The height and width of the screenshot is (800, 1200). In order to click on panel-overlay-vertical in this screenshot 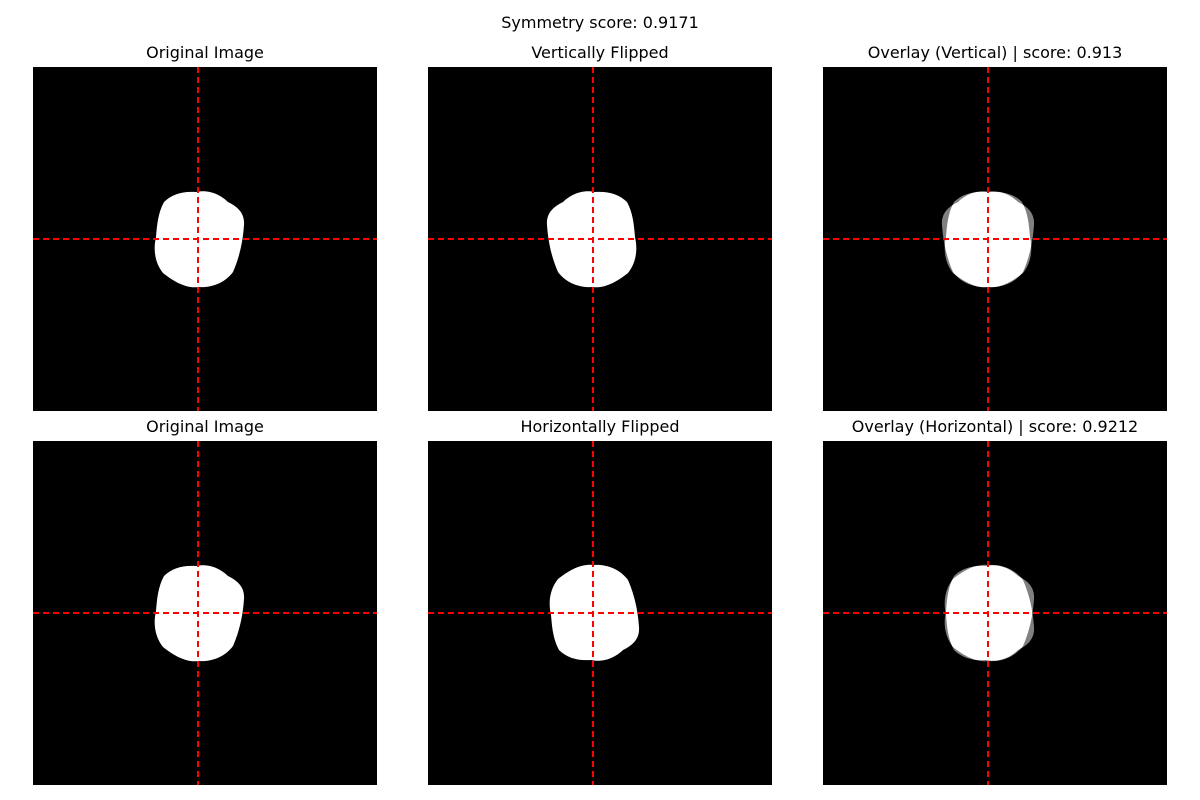, I will do `click(995, 239)`.